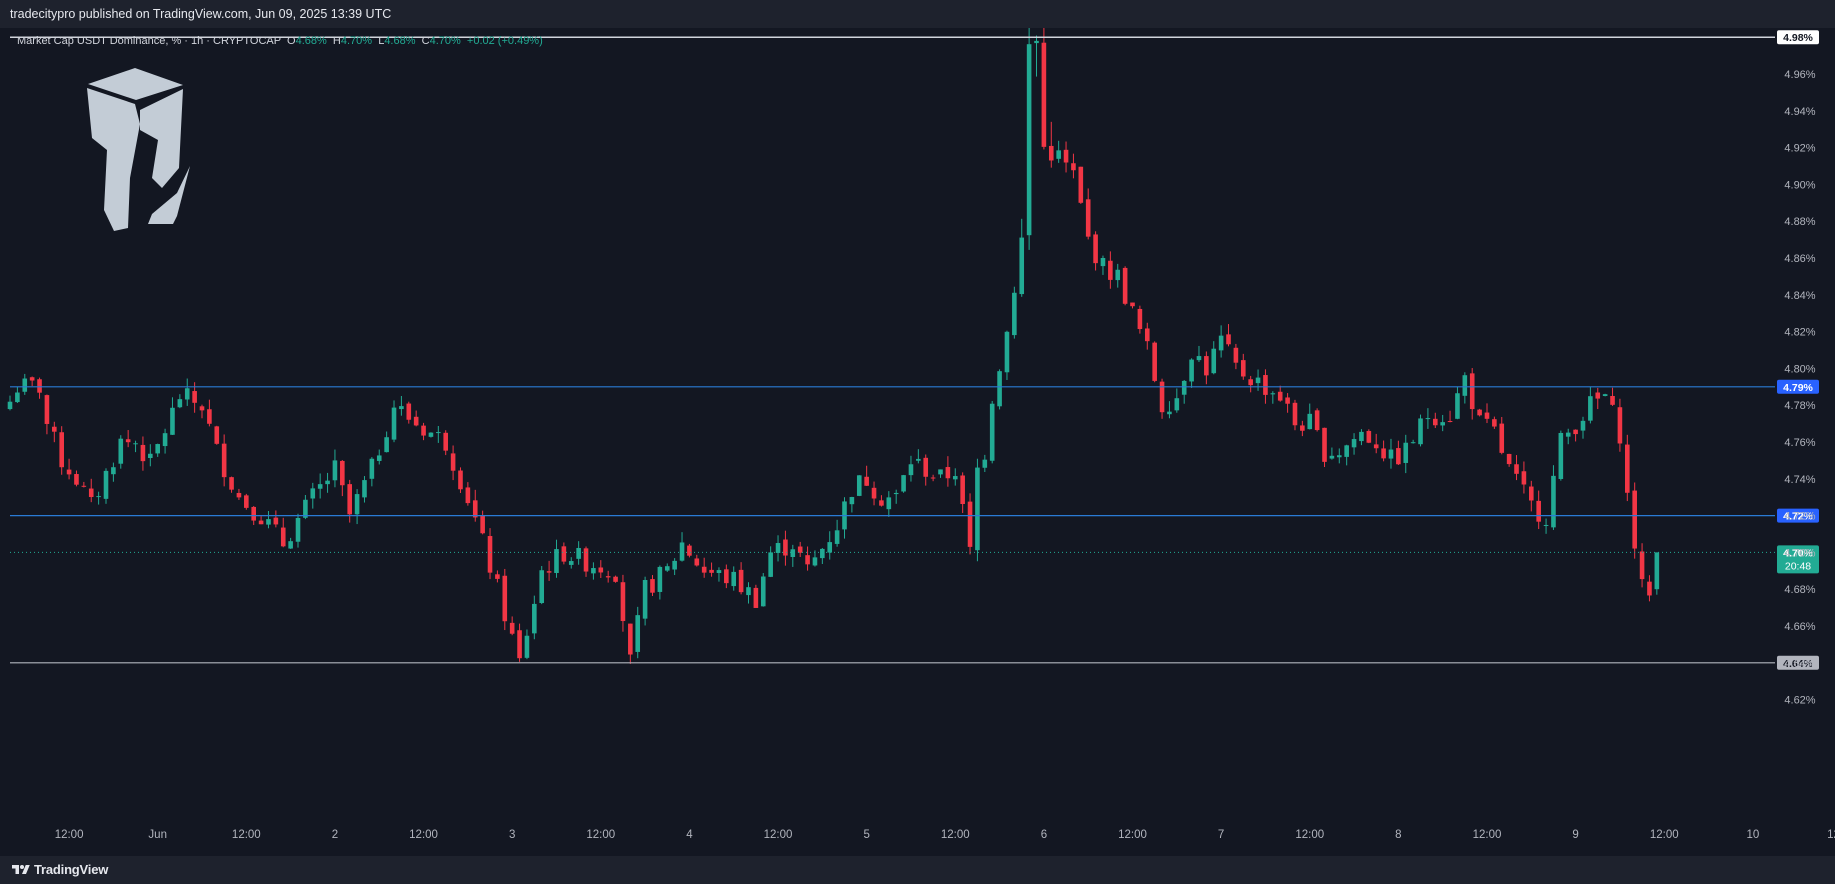  What do you see at coordinates (914, 515) in the screenshot?
I see `horizontal-level: 4.72%` at bounding box center [914, 515].